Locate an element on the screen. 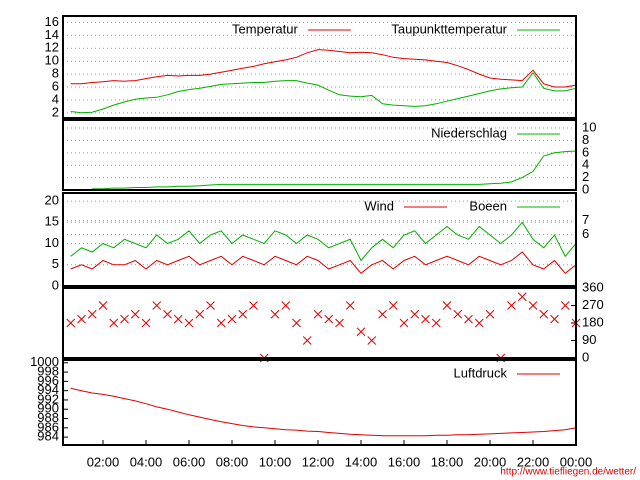 This screenshot has height=480, width=640. x-tick-label: 02:00 is located at coordinates (103, 461).